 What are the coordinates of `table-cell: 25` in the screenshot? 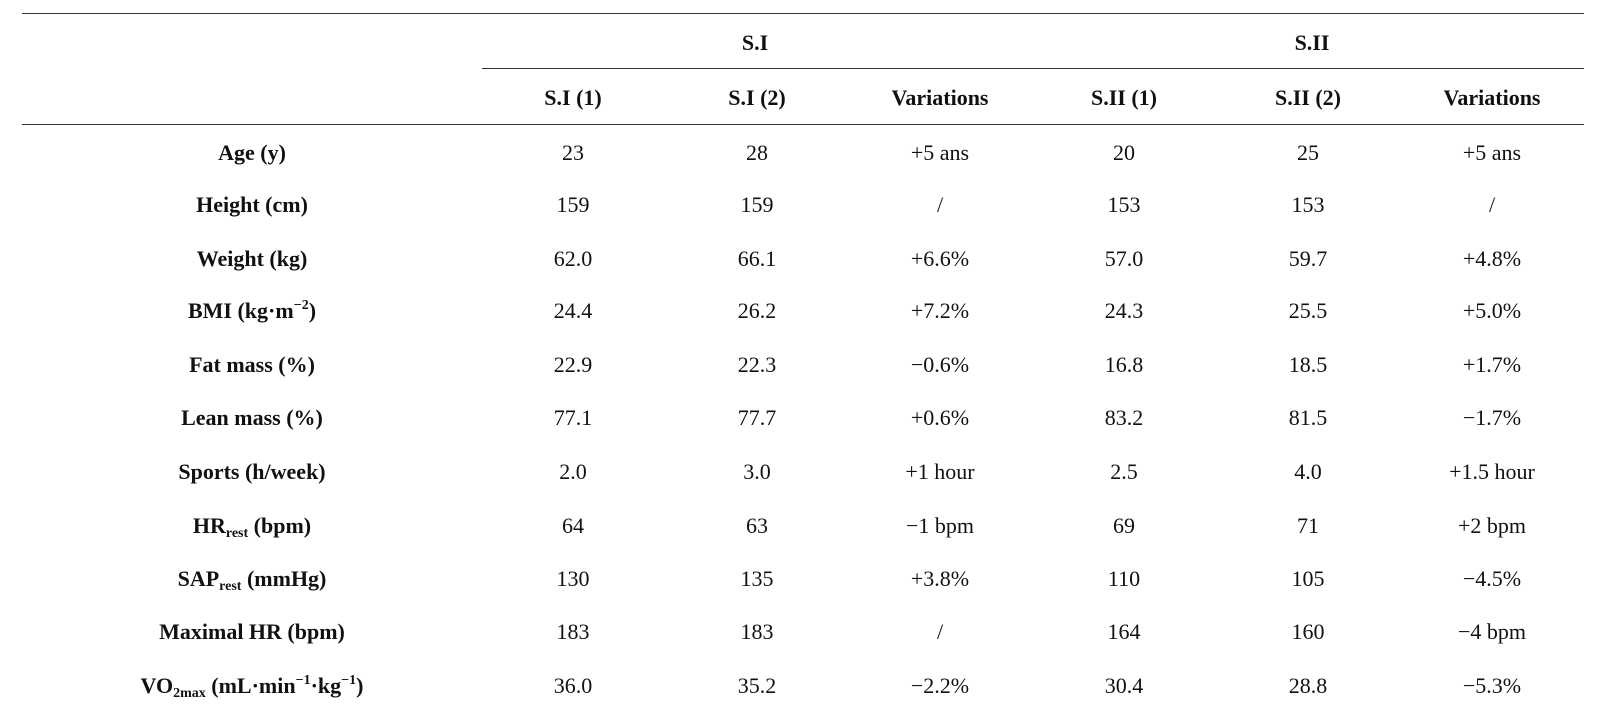 It's located at (1308, 152).